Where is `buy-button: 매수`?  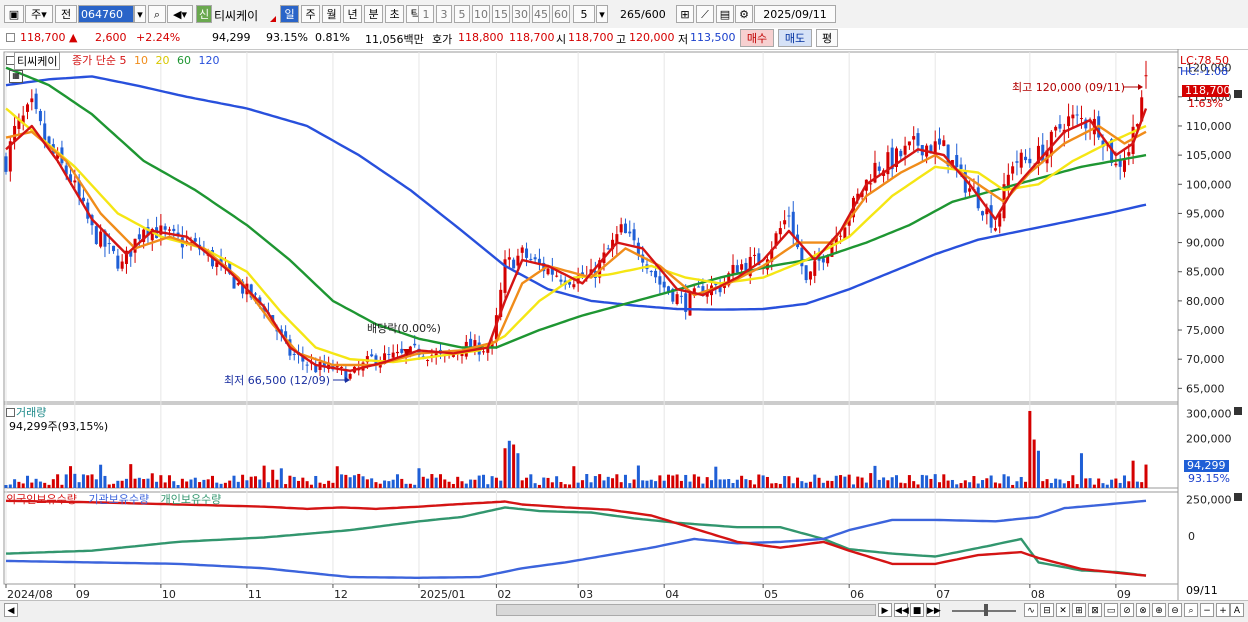
buy-button: 매수 is located at coordinates (757, 38).